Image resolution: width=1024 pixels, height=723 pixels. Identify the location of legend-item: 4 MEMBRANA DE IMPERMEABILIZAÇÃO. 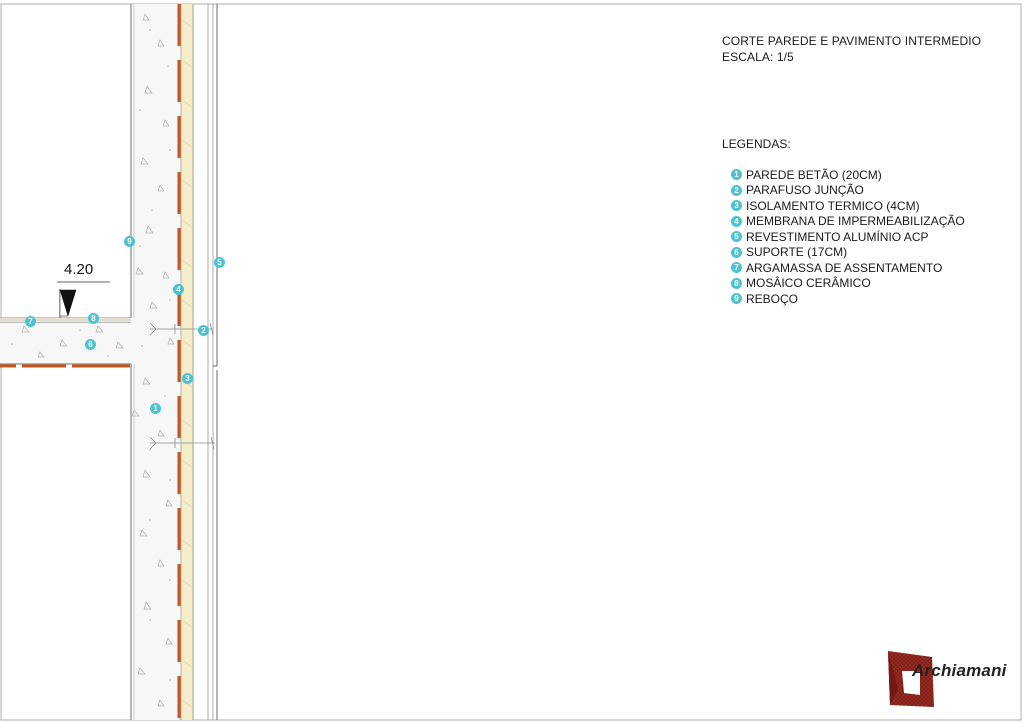
(848, 222).